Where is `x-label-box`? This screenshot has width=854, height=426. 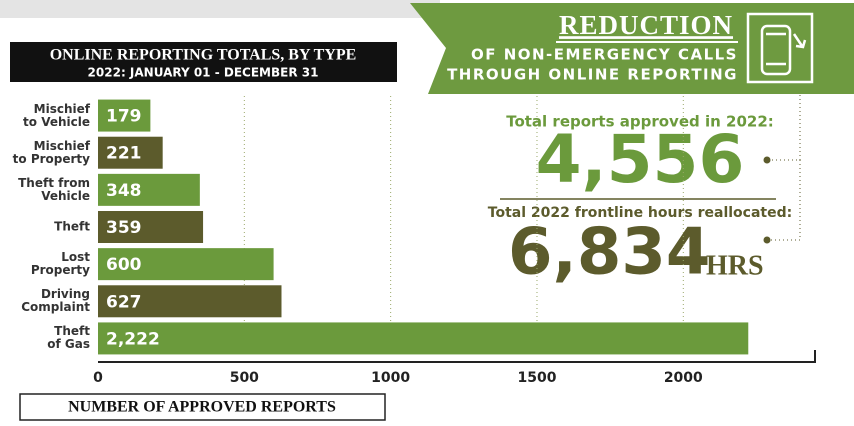 x-label-box is located at coordinates (202, 407).